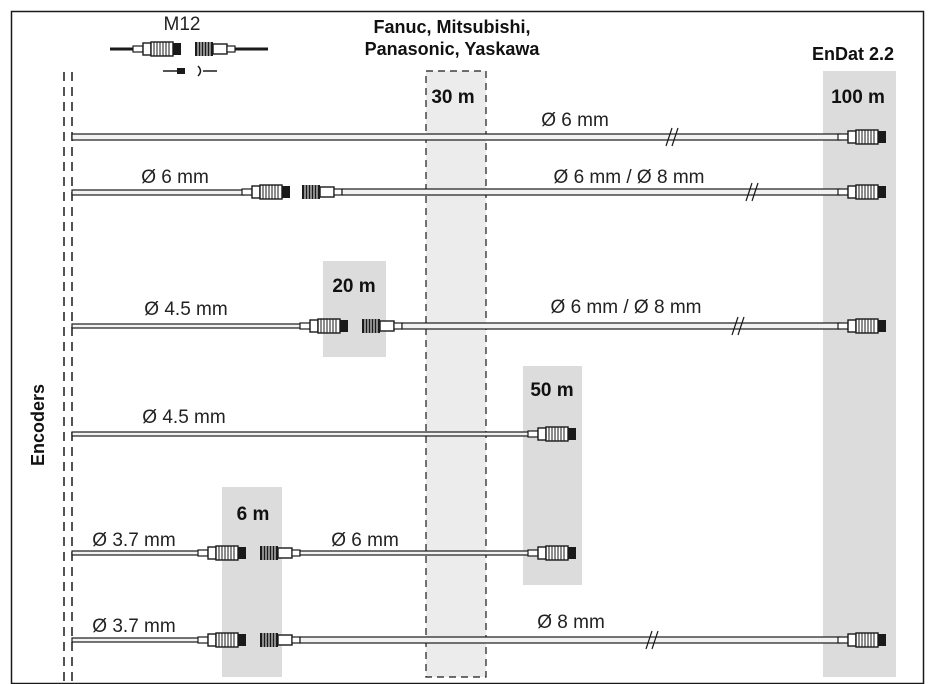 This screenshot has height=684, width=934. I want to click on zone-30m-label: 30 m, so click(452, 97).